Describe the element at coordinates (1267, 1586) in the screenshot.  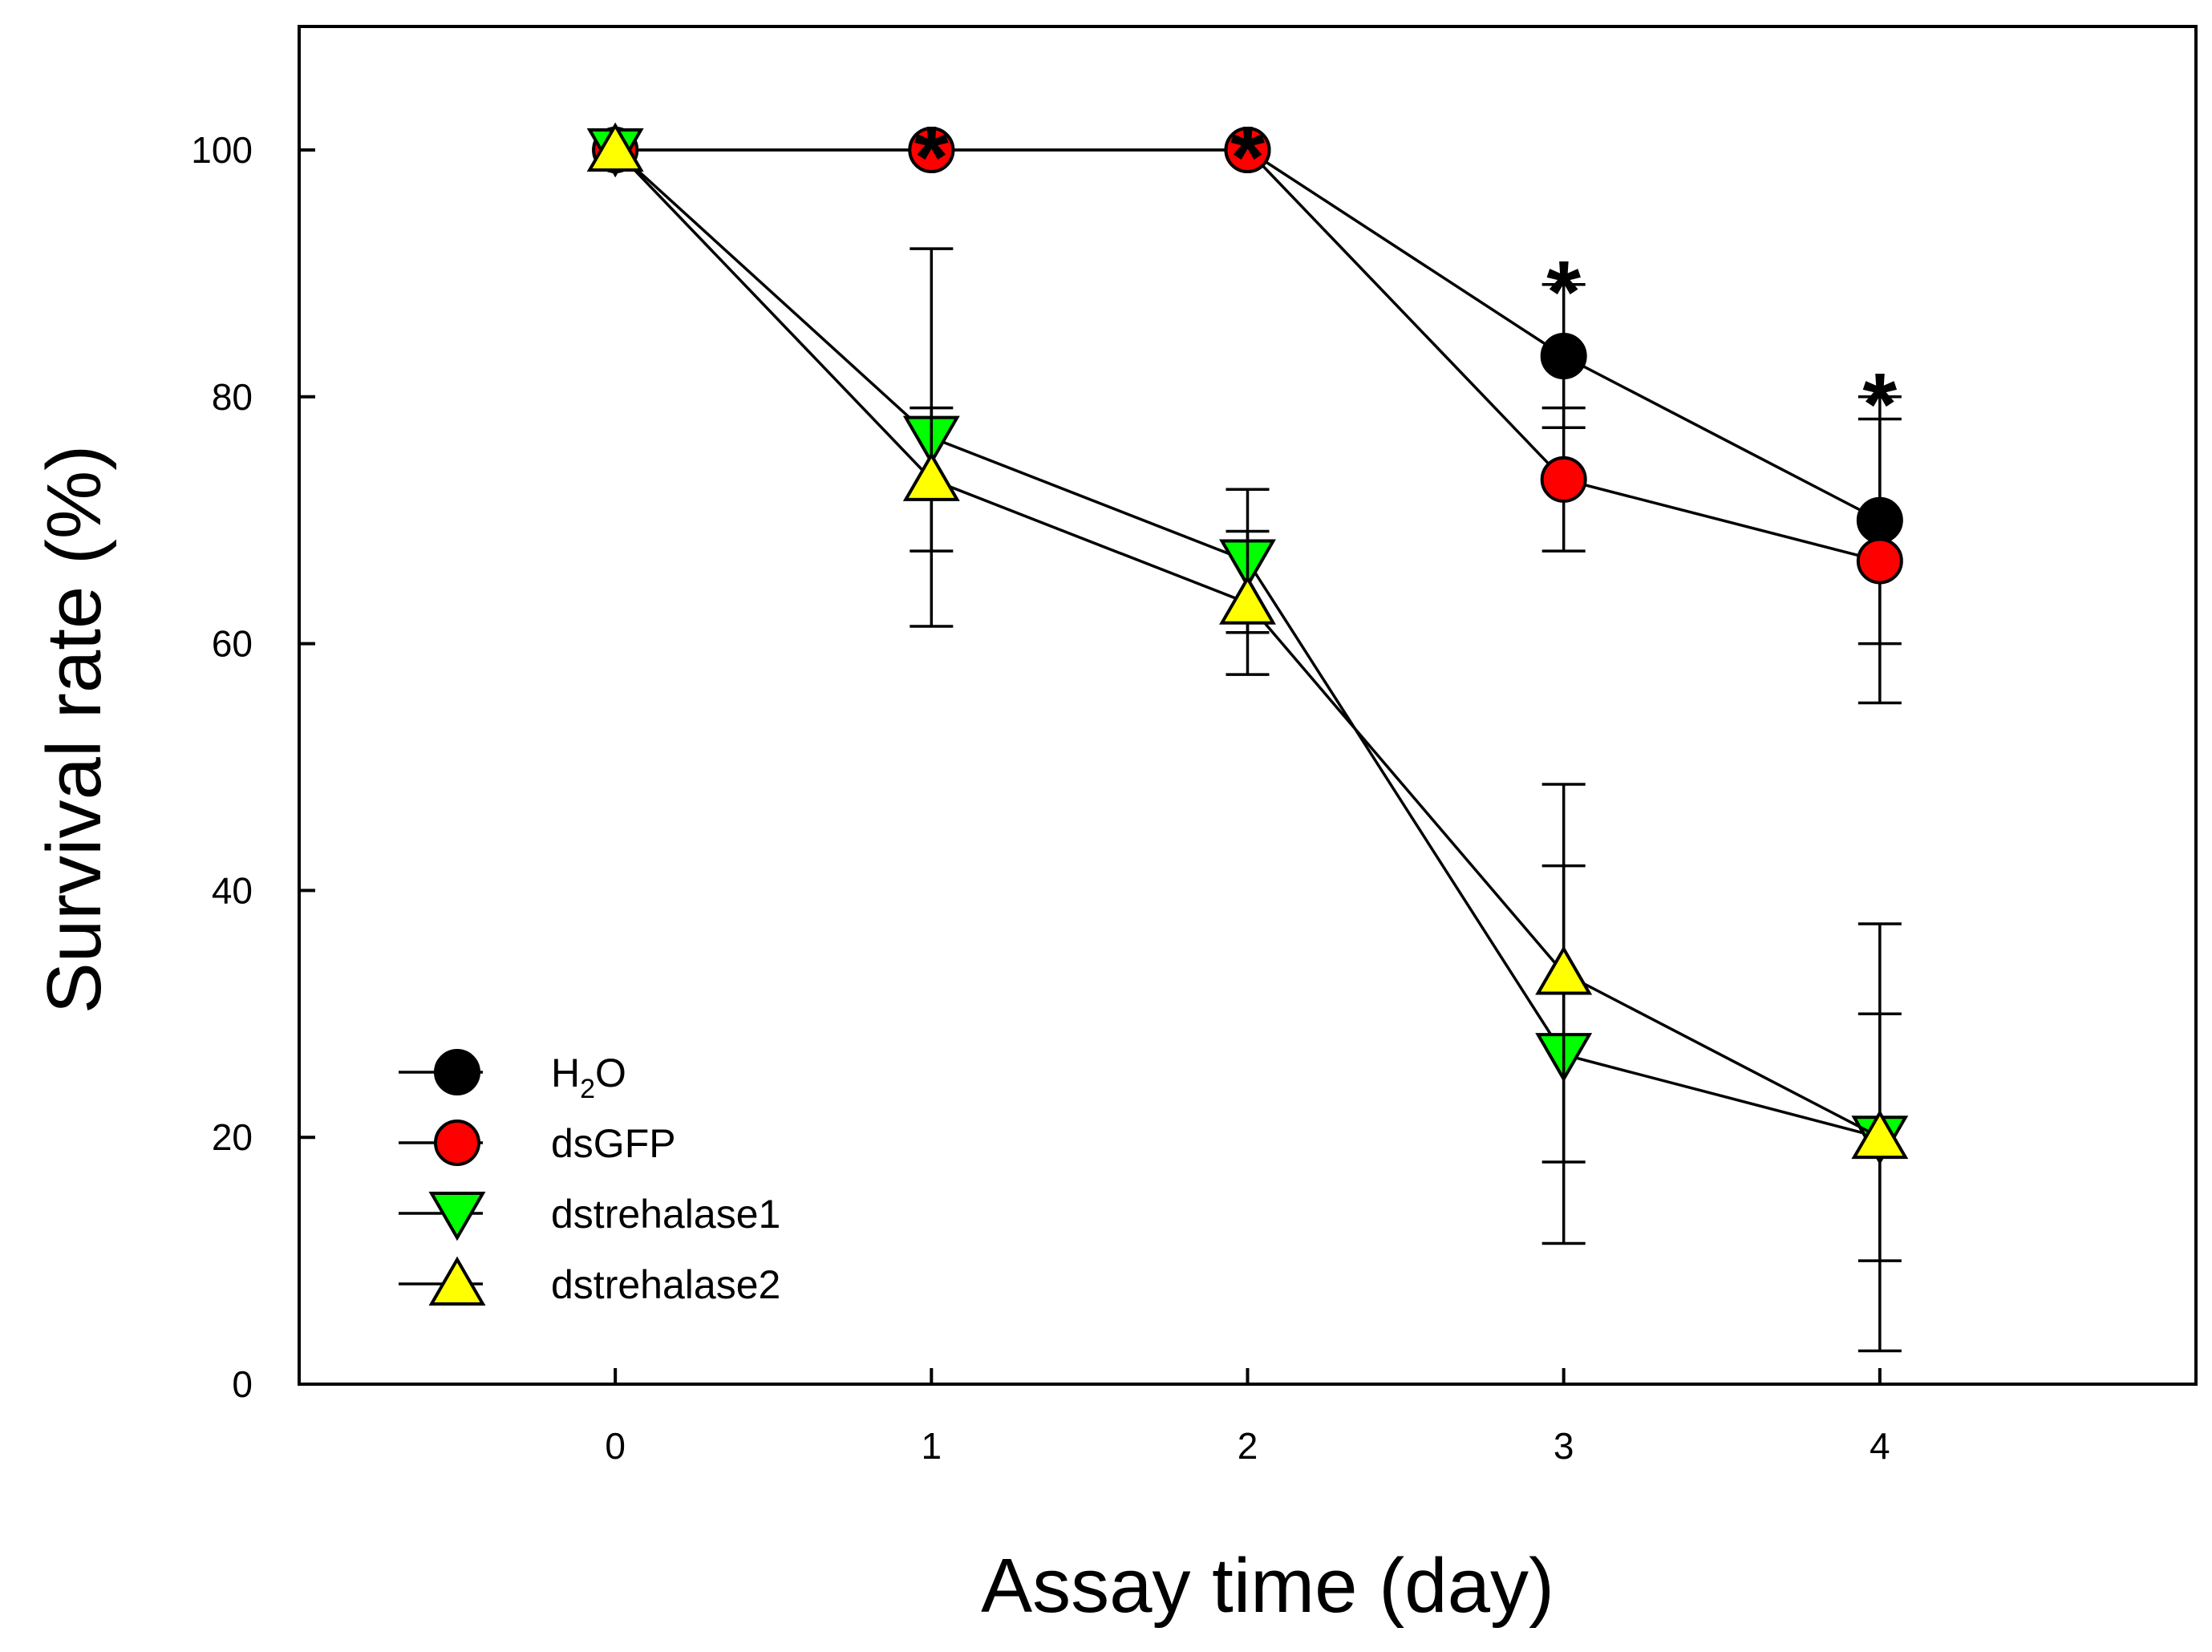
I see `x-axis-title: Assay time (day)` at that location.